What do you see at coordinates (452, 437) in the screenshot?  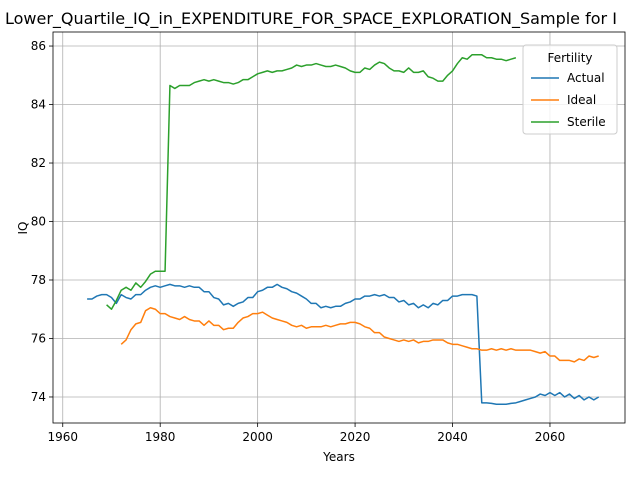 I see `x-tick-label: 2040` at bounding box center [452, 437].